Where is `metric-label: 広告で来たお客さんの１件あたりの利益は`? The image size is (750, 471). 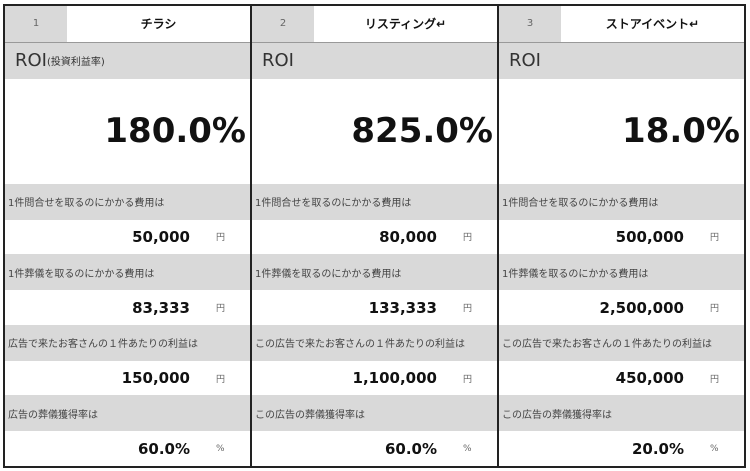 metric-label: 広告で来たお客さんの１件あたりの利益は is located at coordinates (127, 342).